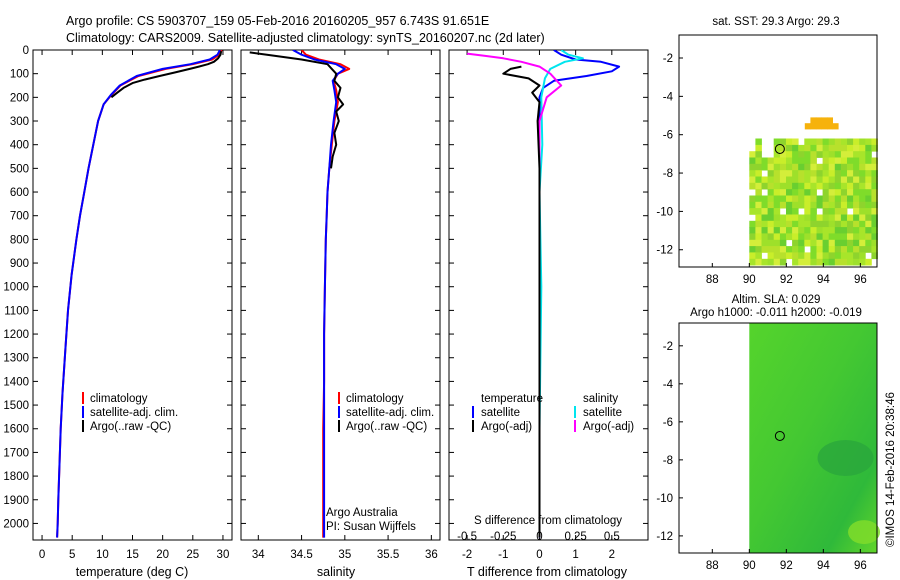  What do you see at coordinates (19, 264) in the screenshot?
I see `y-tick-label: 900` at bounding box center [19, 264].